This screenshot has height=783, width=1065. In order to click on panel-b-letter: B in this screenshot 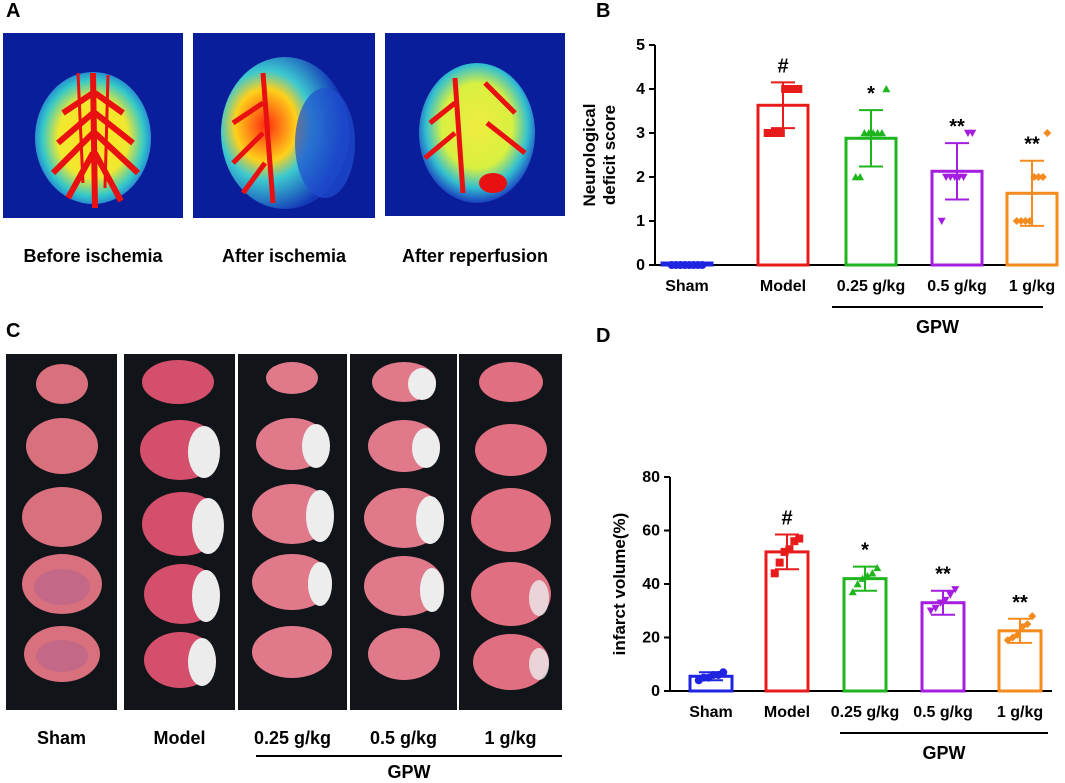, I will do `click(603, 11)`.